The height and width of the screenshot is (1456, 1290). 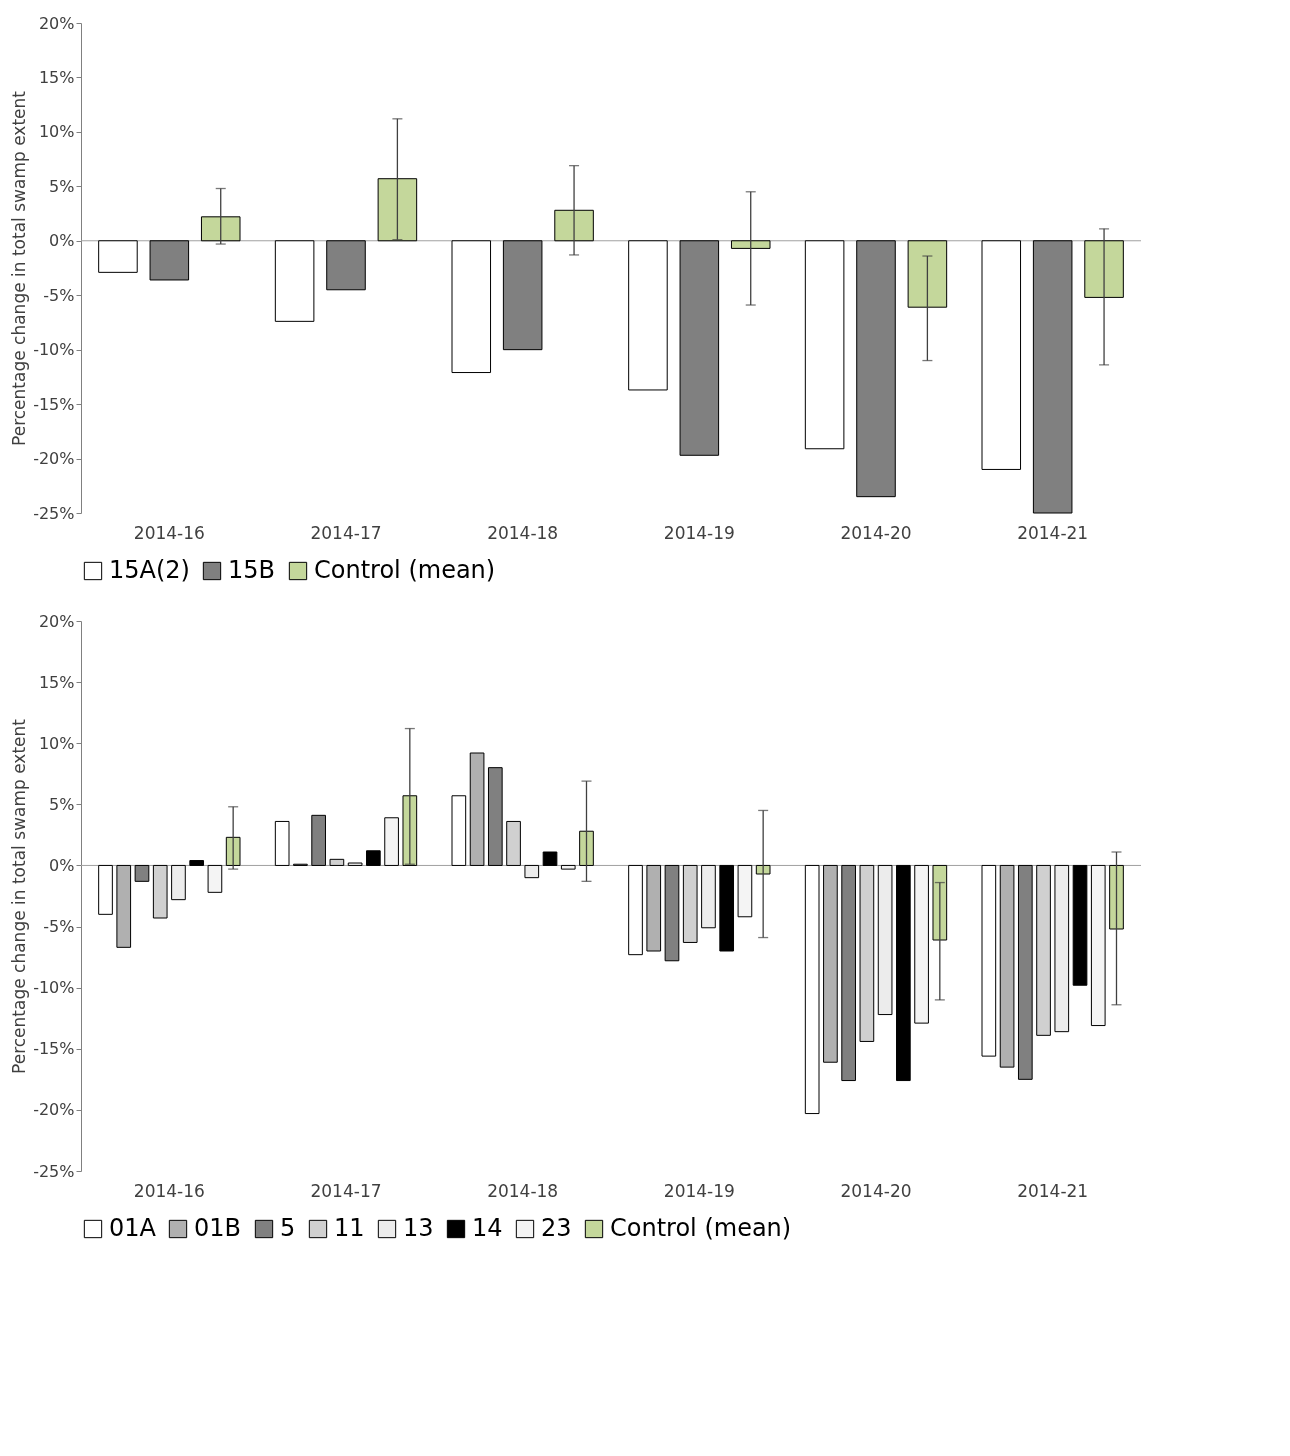 What do you see at coordinates (556, 1228) in the screenshot?
I see `legend-label: 23` at bounding box center [556, 1228].